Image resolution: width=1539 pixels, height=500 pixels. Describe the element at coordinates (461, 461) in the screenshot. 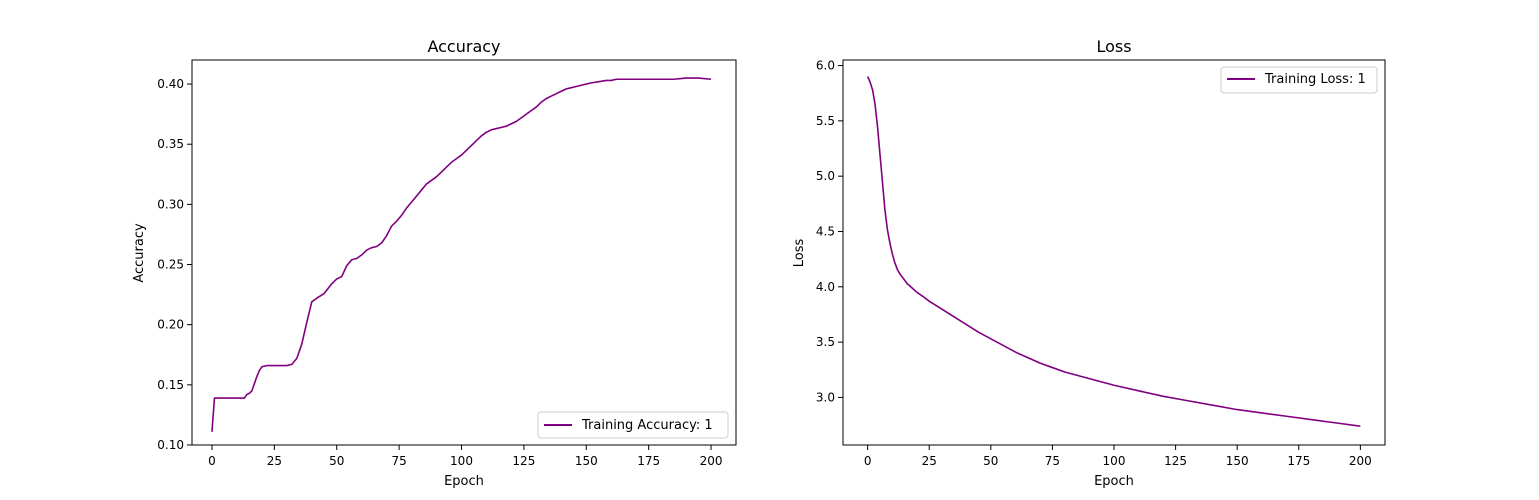

I see `accuracy-xtick-label: 100` at that location.